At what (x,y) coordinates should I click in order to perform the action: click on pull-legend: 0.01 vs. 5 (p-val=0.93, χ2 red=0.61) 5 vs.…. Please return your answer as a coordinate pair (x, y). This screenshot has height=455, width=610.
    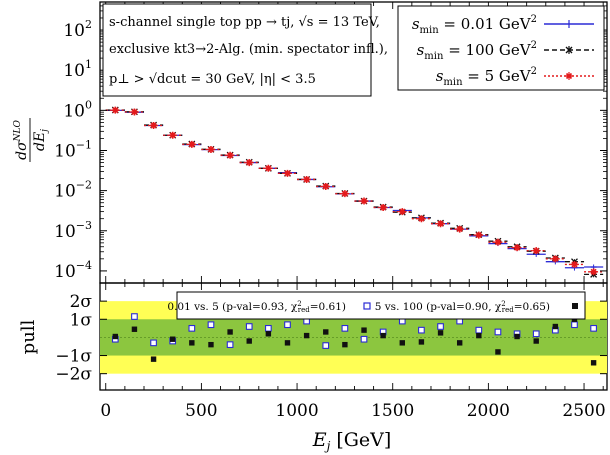
    Looking at the image, I should click on (372, 307).